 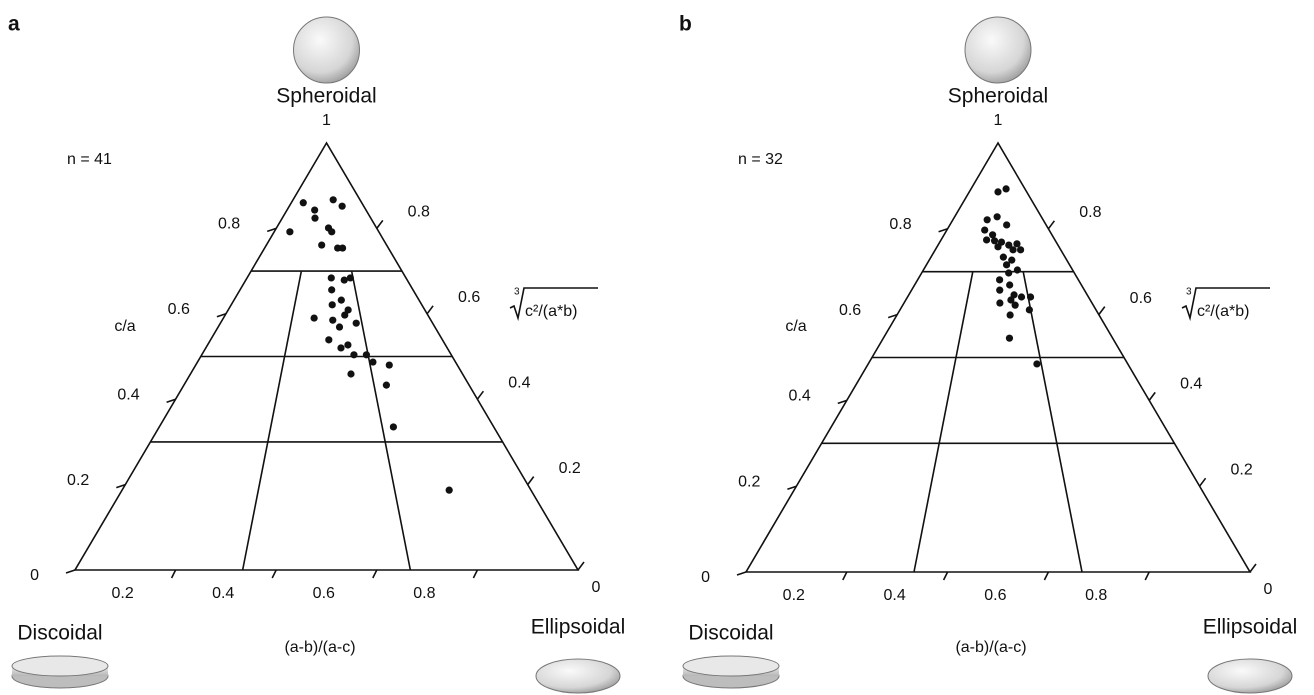 I want to click on bottom-tick-label: 0.6, so click(x=995, y=595).